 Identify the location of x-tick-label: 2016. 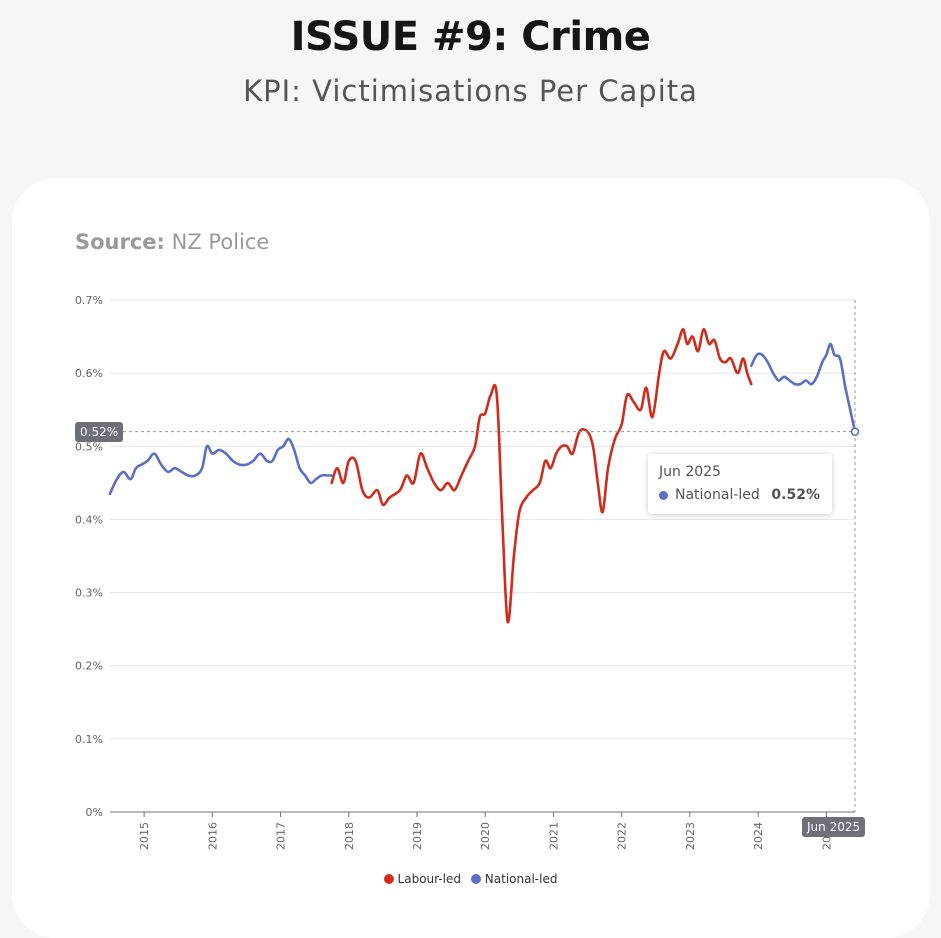
(212, 836).